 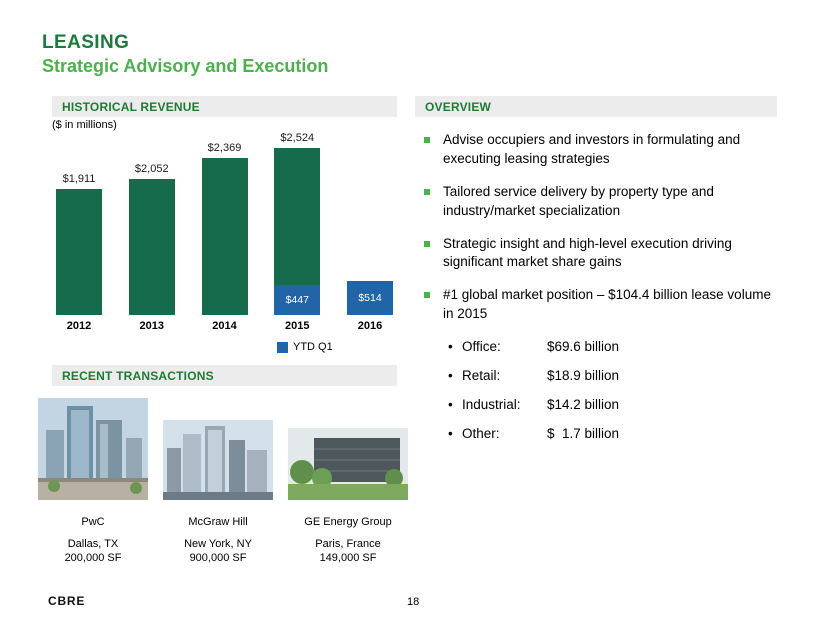 I want to click on bar-value-label: $2,369, so click(x=224, y=148).